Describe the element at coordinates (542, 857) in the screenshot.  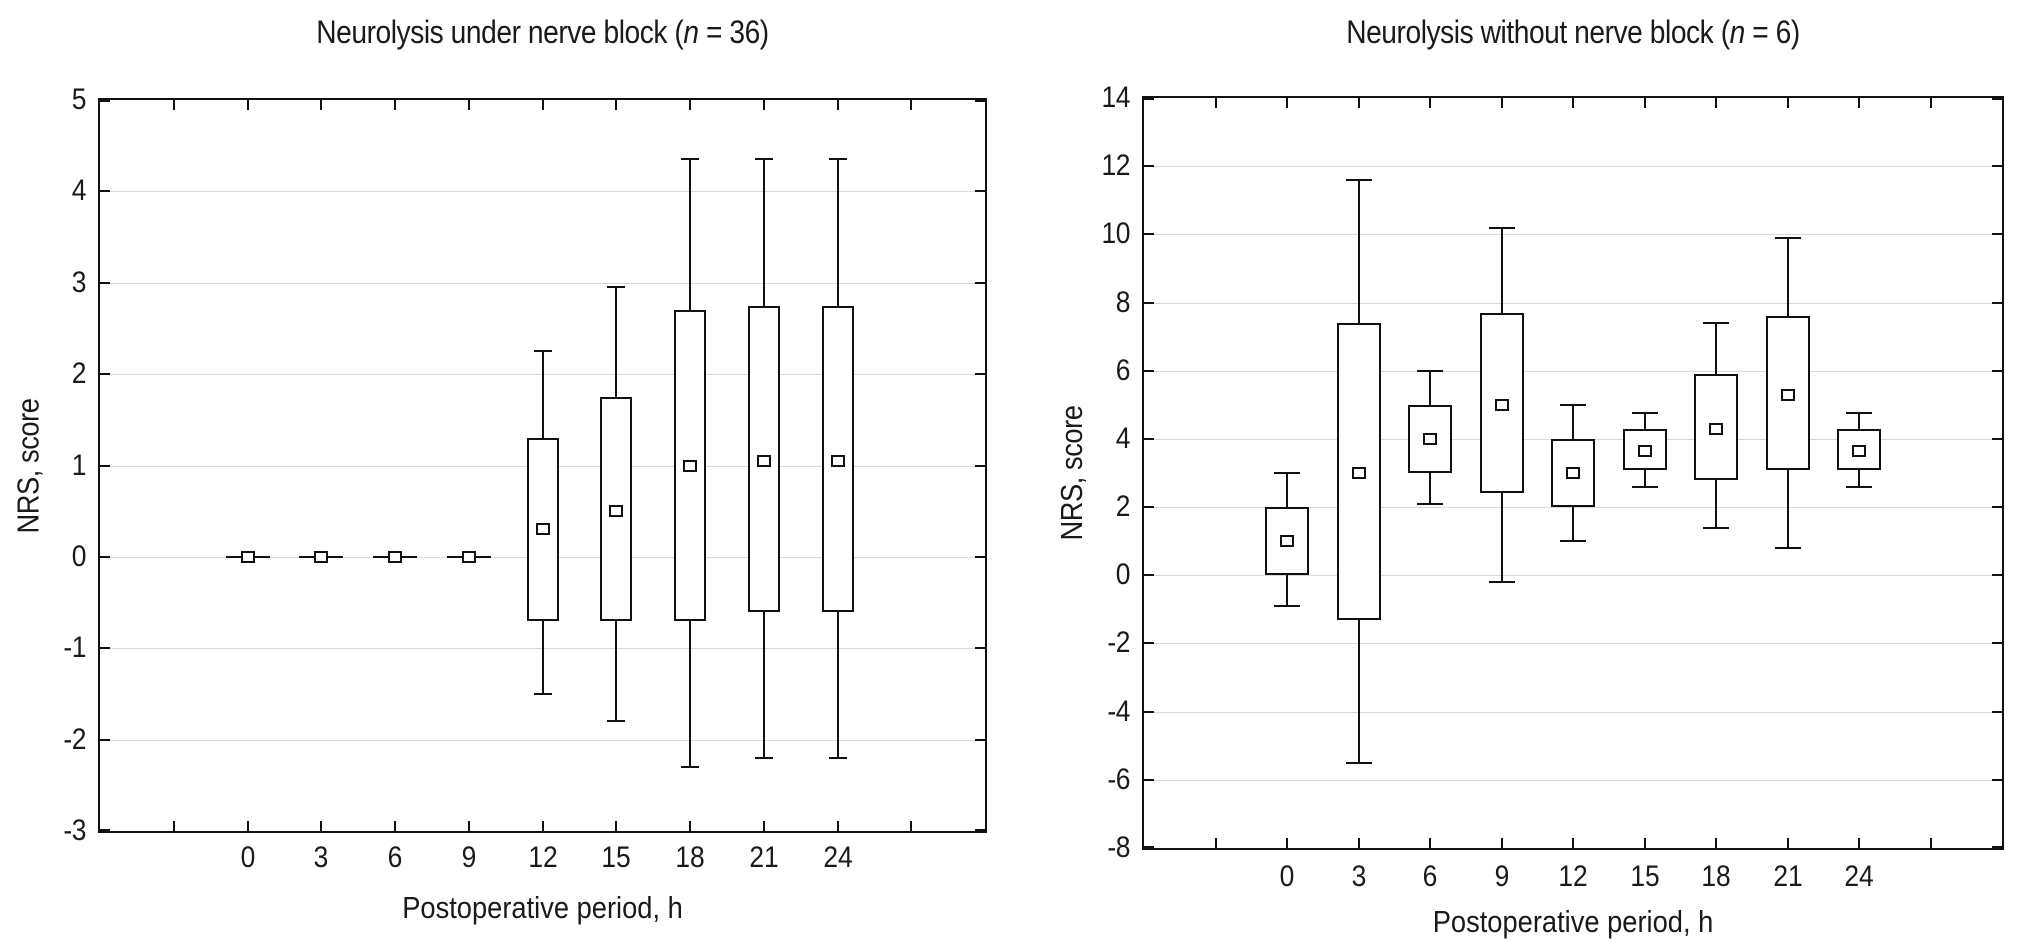
I see `x-tick-label: 12` at that location.